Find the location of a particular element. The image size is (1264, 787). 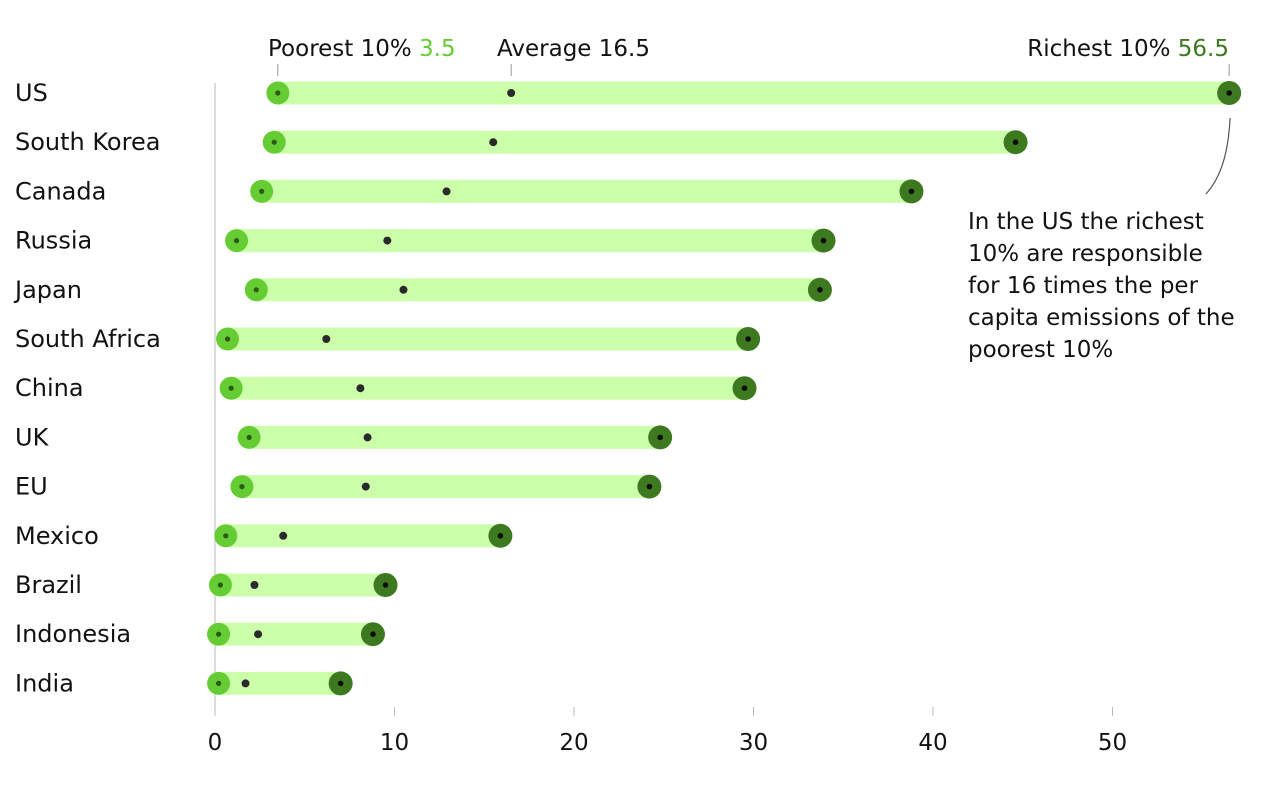

country-label: Russia is located at coordinates (53, 241).